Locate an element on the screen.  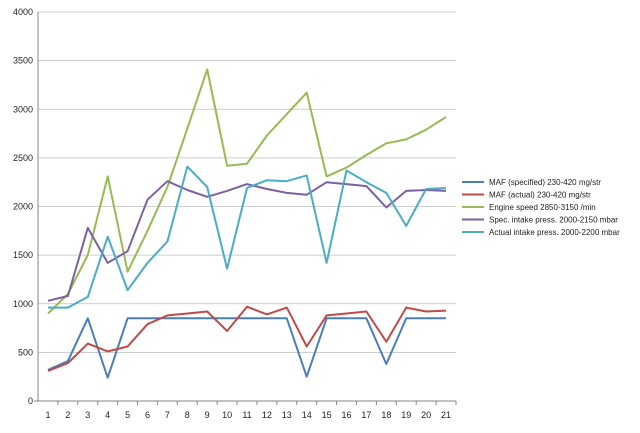
x-tick-label: 18 is located at coordinates (386, 415).